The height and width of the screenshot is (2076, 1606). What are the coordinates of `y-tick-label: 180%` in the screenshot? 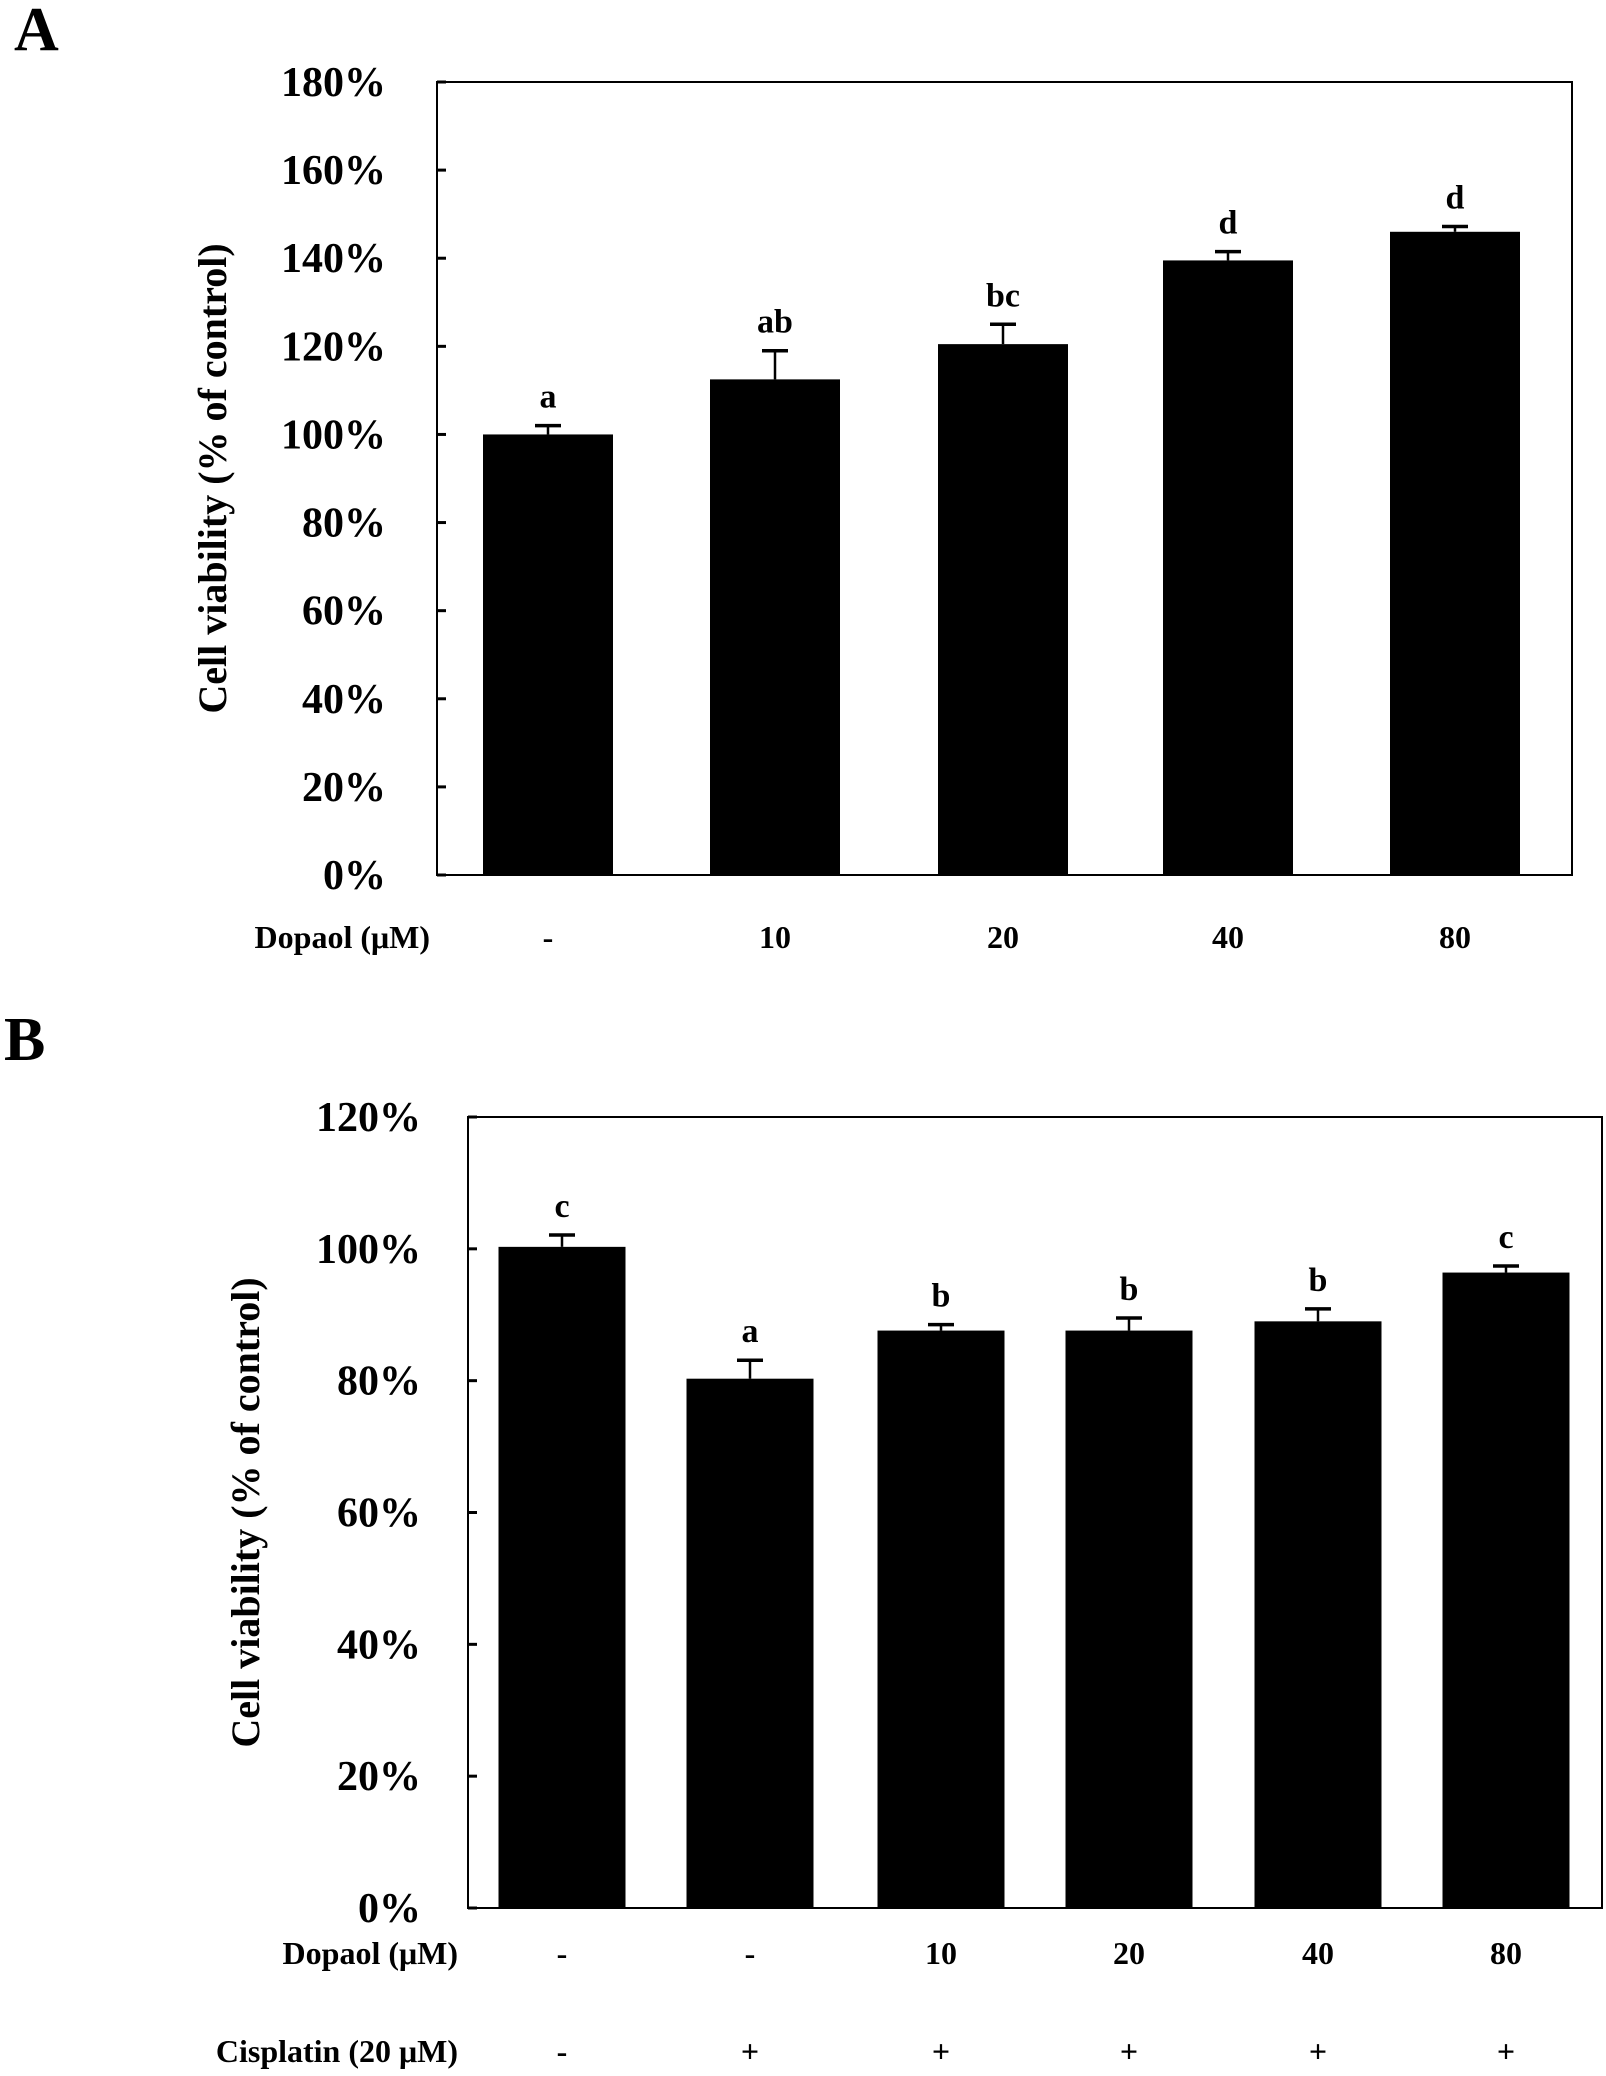 It's located at (333, 83).